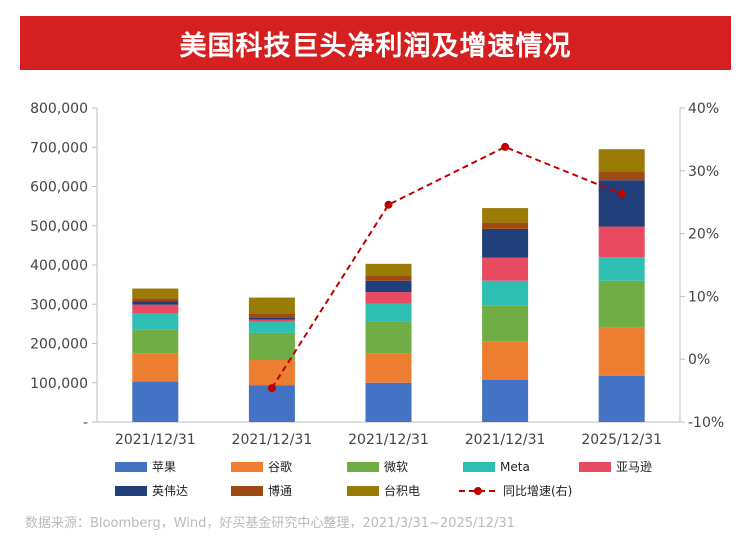 The width and height of the screenshot is (750, 549). Describe the element at coordinates (396, 467) in the screenshot. I see `legend-label-3: 微软` at that location.